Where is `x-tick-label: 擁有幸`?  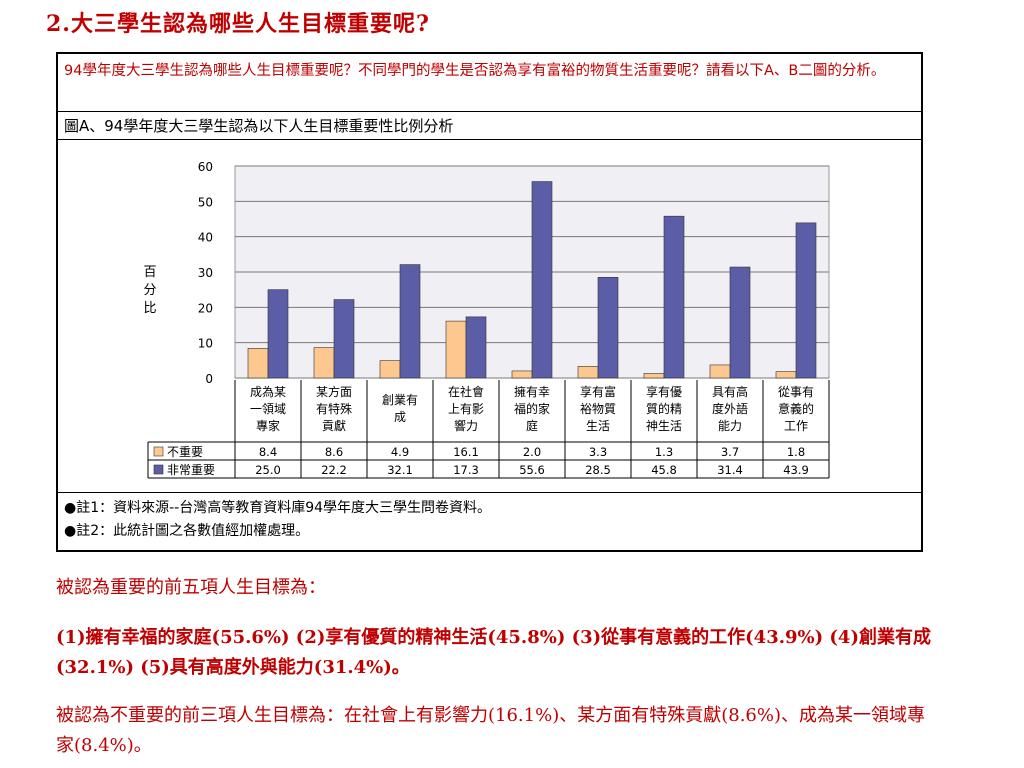
x-tick-label: 擁有幸 is located at coordinates (532, 391).